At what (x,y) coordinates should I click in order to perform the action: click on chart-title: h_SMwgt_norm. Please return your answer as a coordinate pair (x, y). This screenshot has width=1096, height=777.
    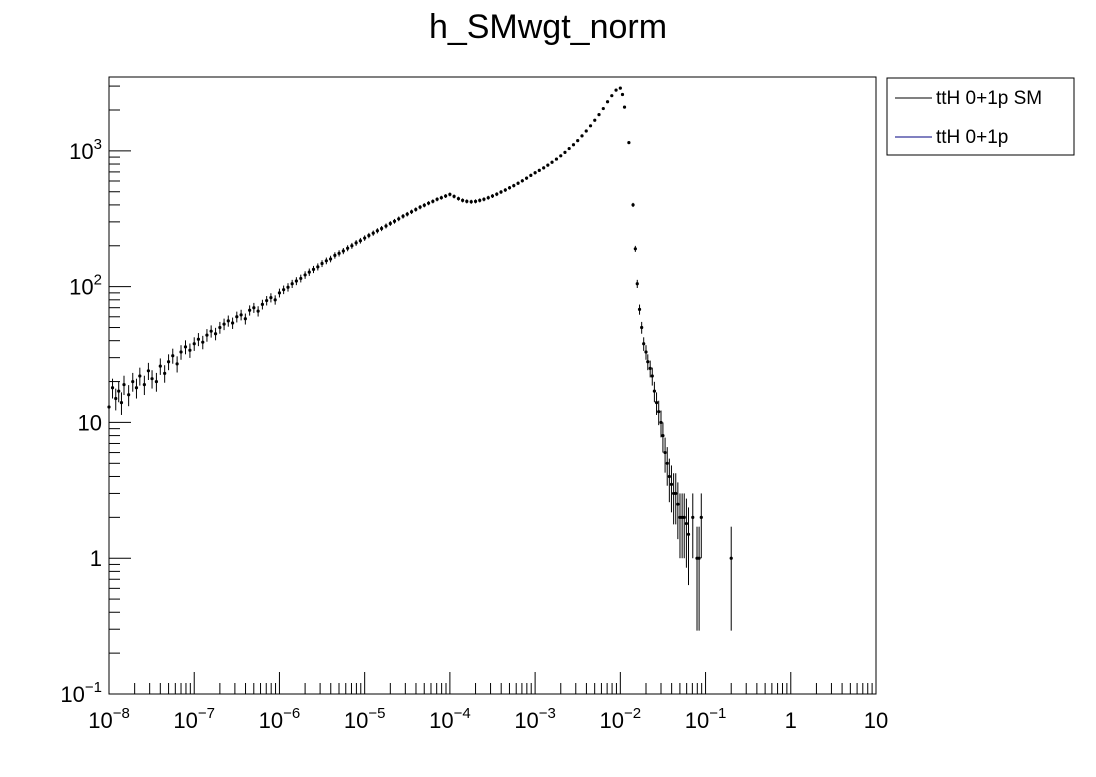
    Looking at the image, I should click on (548, 27).